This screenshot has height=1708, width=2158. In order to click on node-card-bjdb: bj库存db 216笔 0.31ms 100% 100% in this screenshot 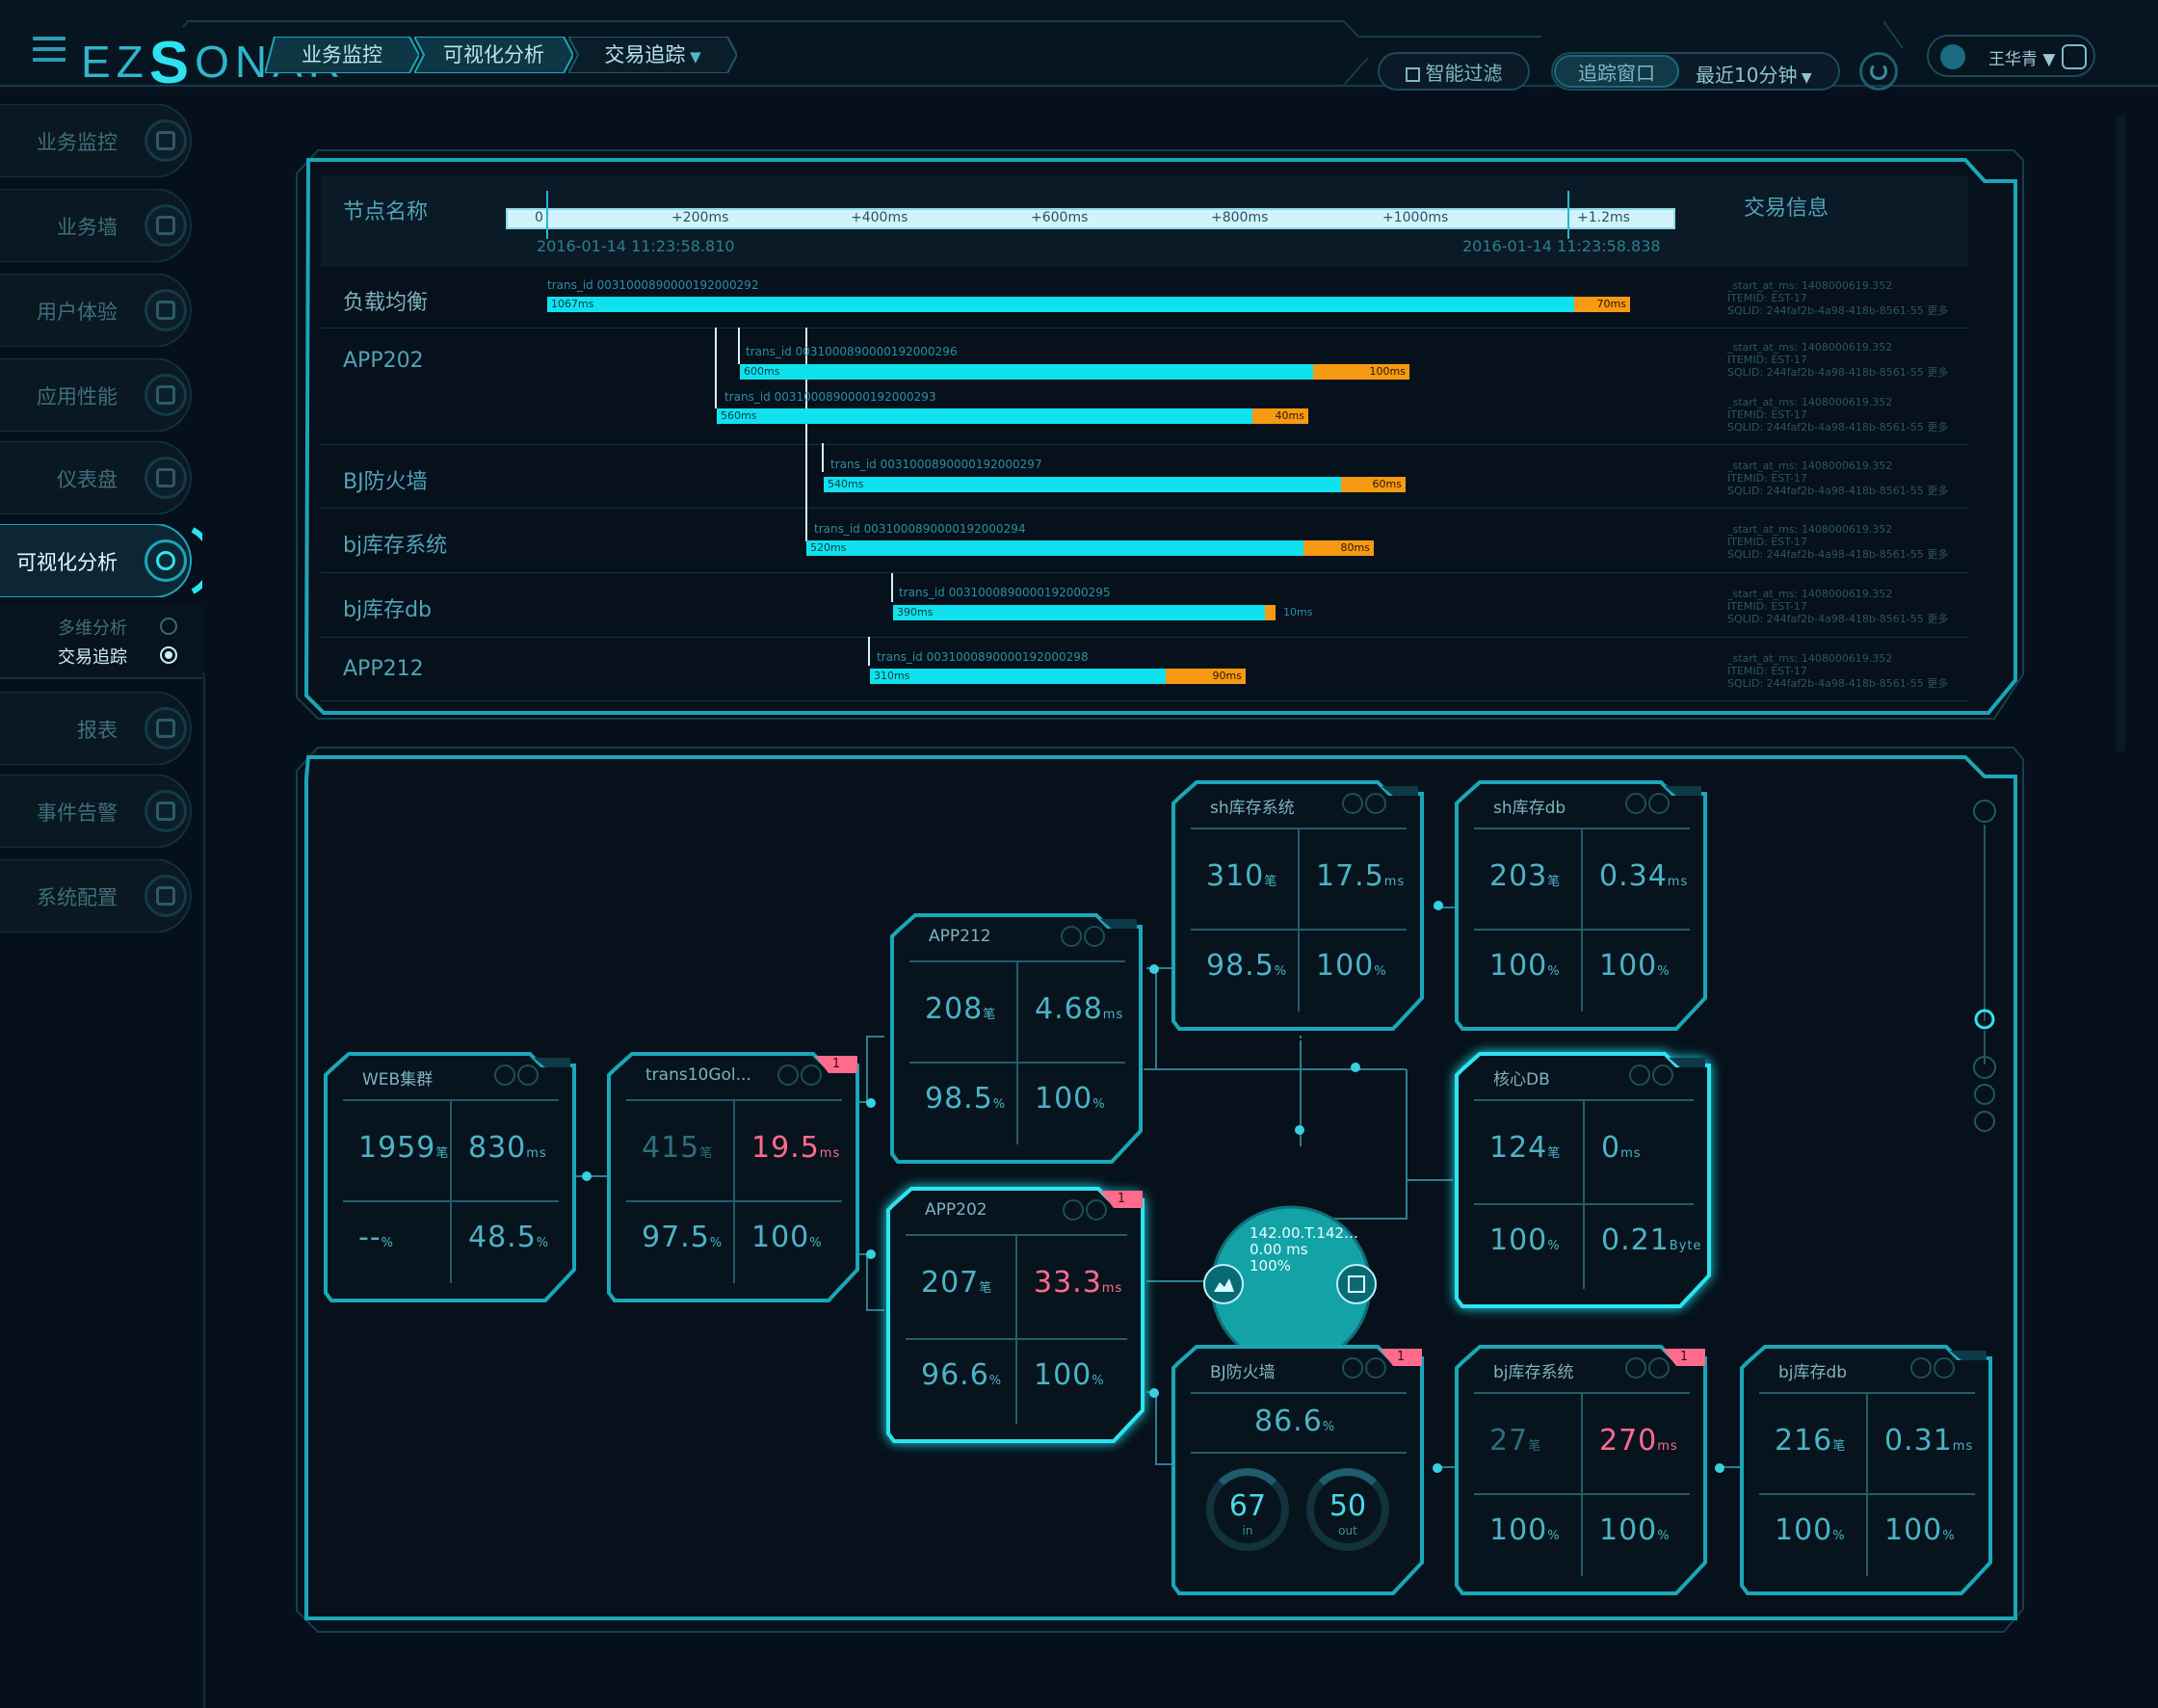, I will do `click(1867, 1471)`.